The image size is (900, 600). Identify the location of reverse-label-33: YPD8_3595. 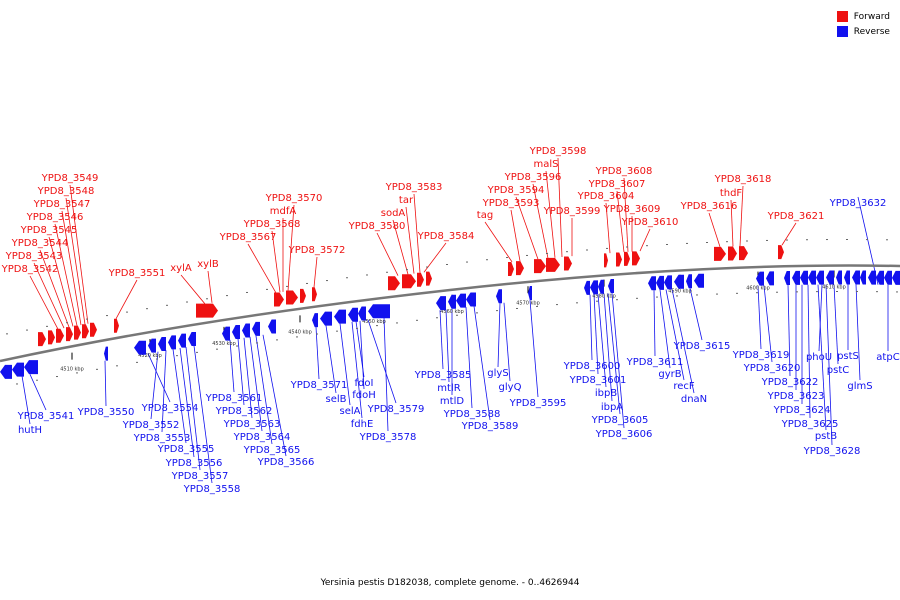
(538, 403).